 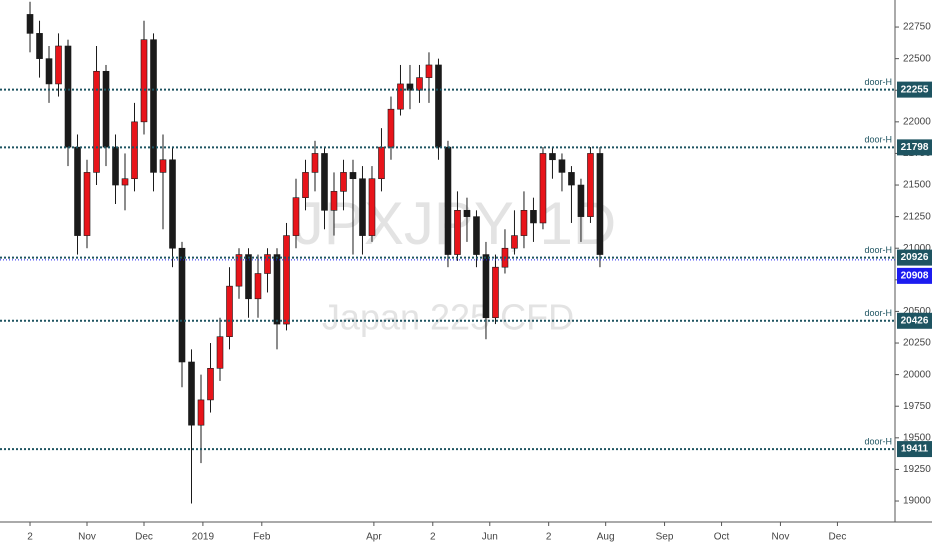 I want to click on current-price-label: 20908, so click(x=915, y=276).